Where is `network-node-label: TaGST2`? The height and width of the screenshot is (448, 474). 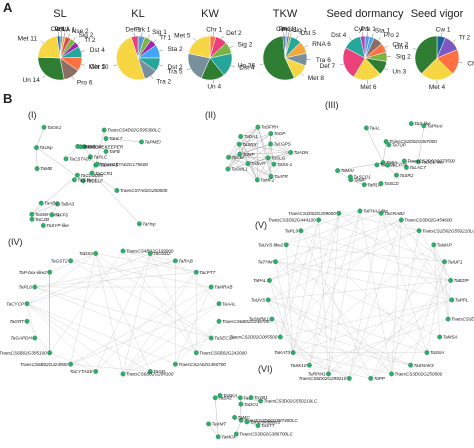
network-node-label: TaGST2 is located at coordinates (59, 260).